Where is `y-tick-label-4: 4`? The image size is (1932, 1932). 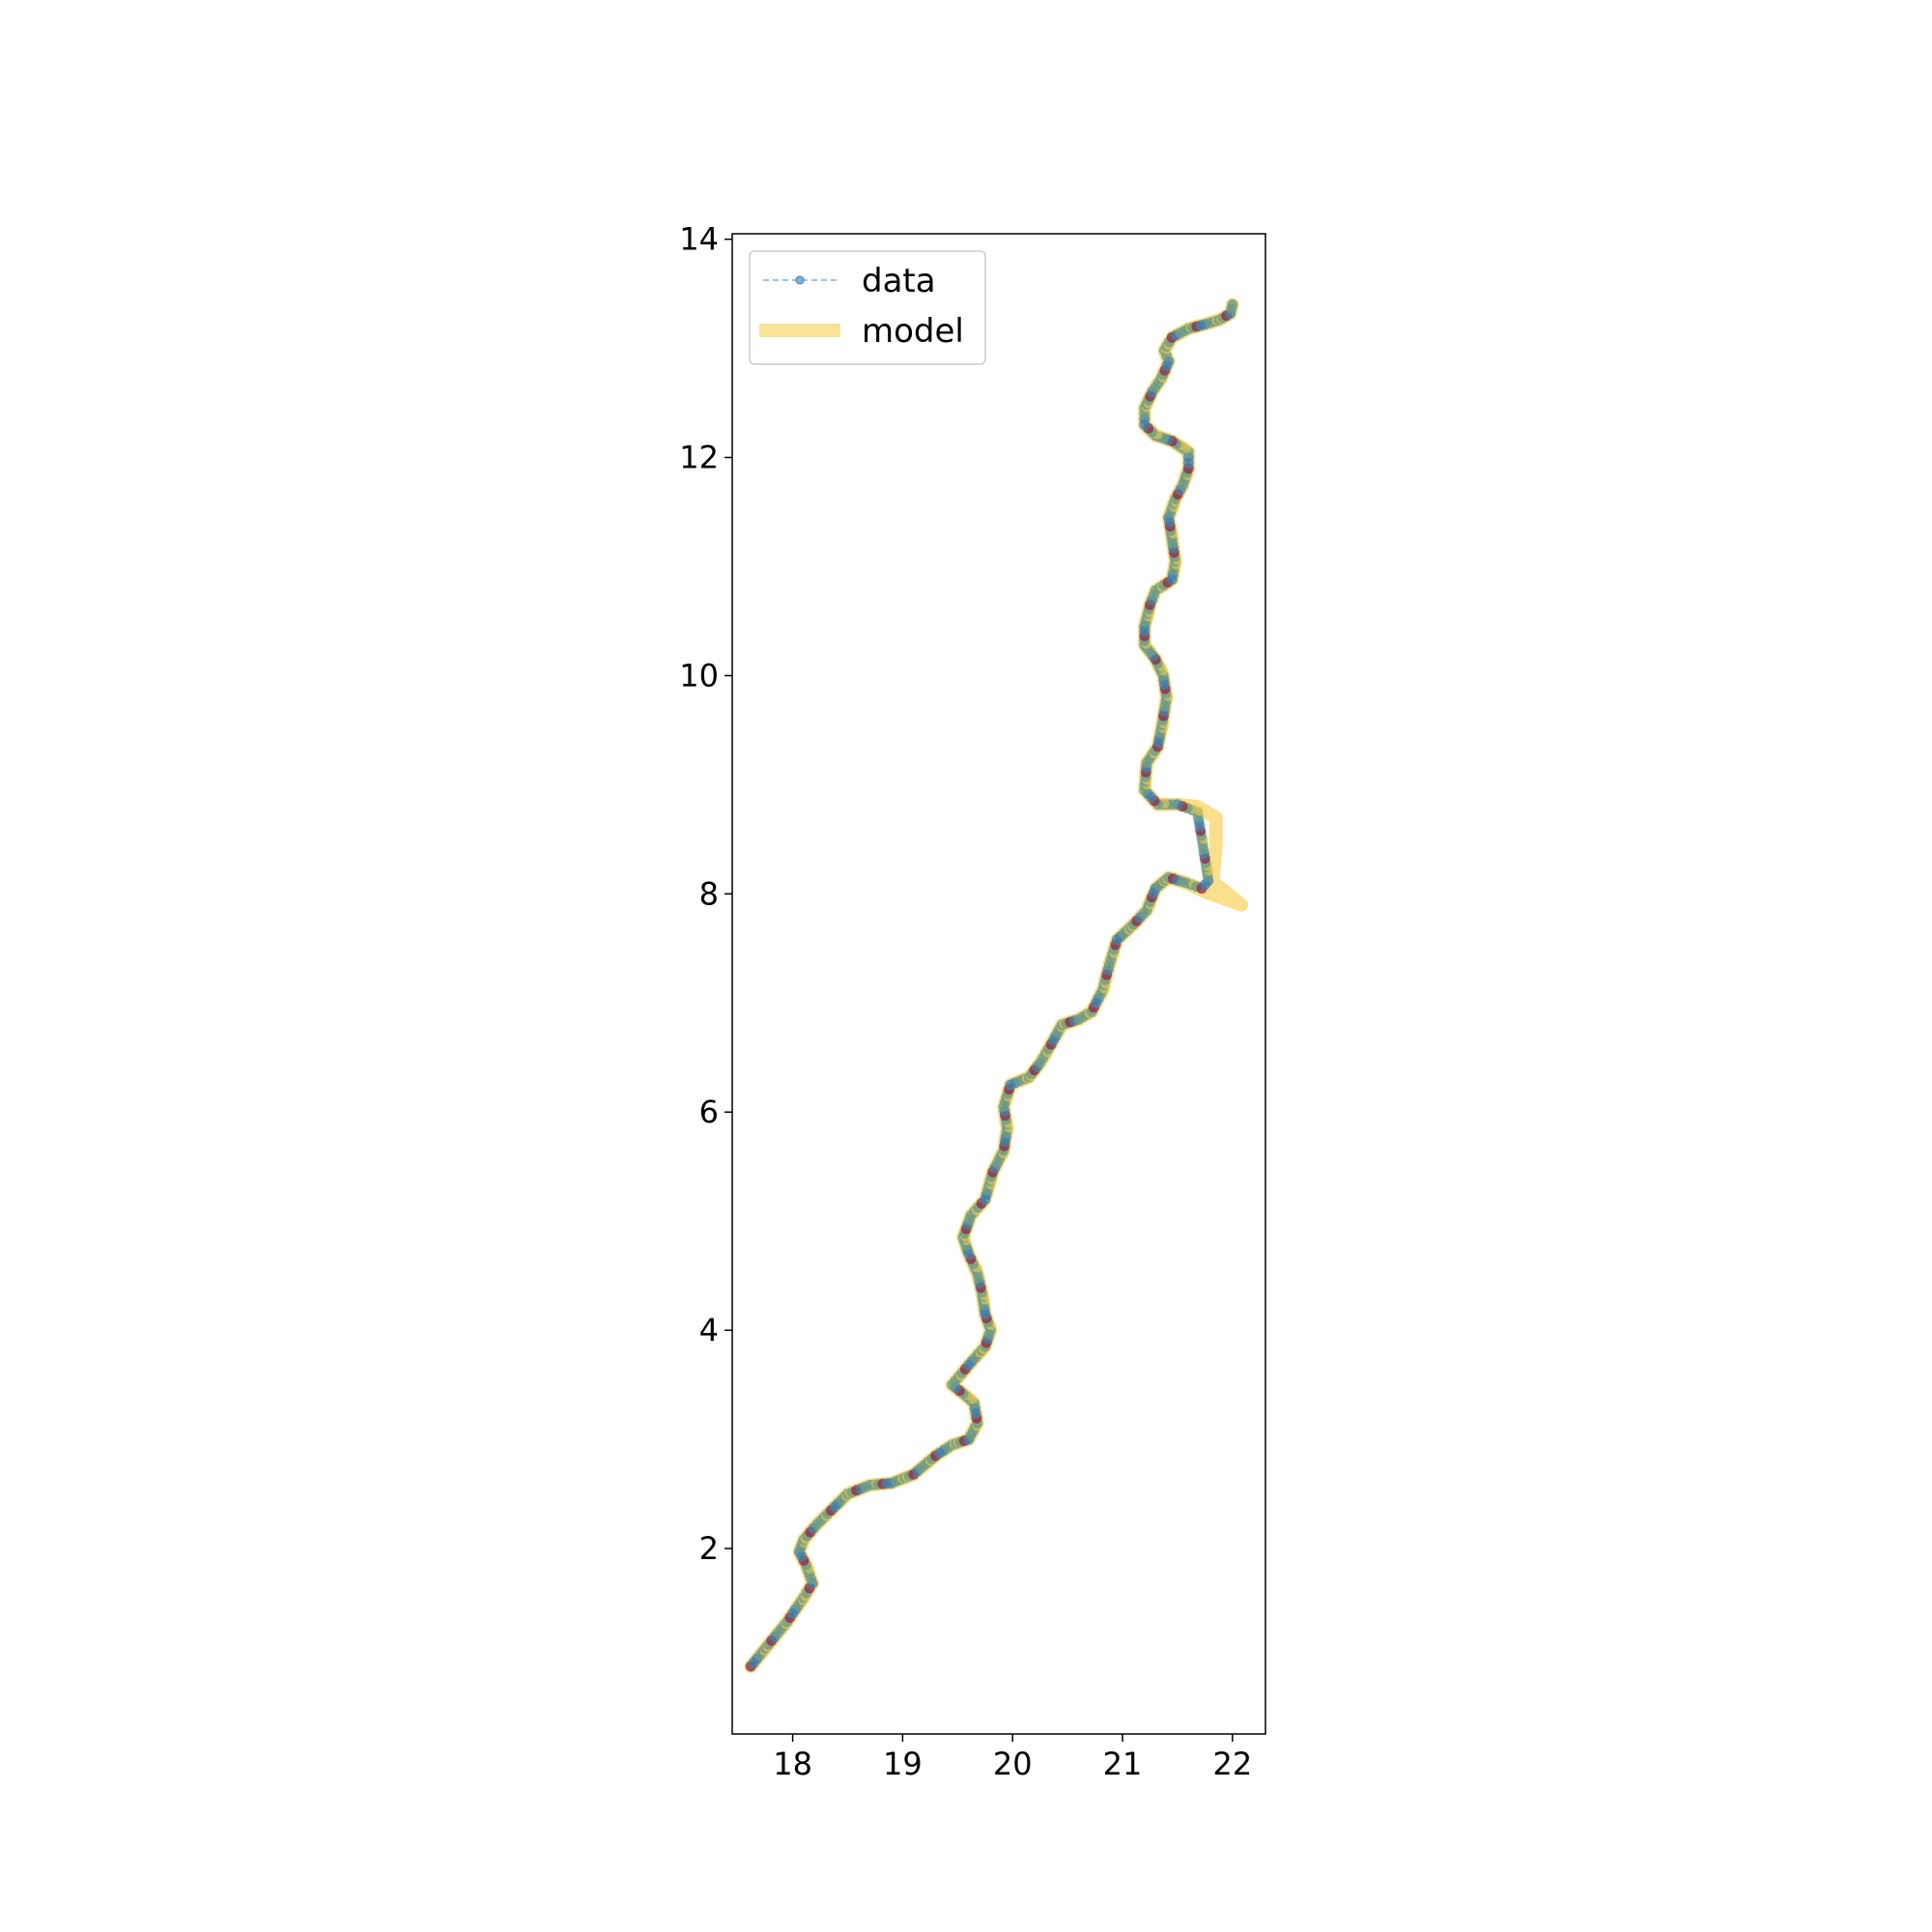 y-tick-label-4: 4 is located at coordinates (709, 1330).